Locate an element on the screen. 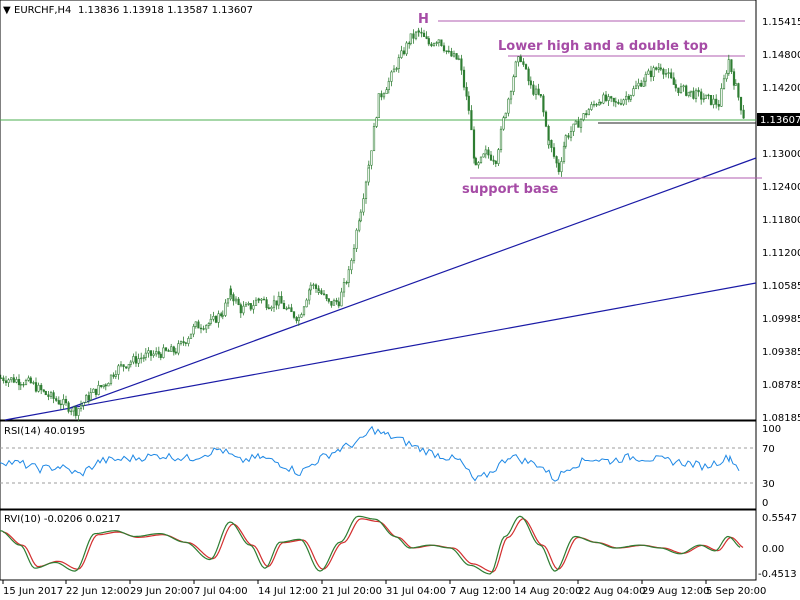 This screenshot has height=600, width=800. time-tick-label: 29 Aug 12:00 is located at coordinates (675, 591).